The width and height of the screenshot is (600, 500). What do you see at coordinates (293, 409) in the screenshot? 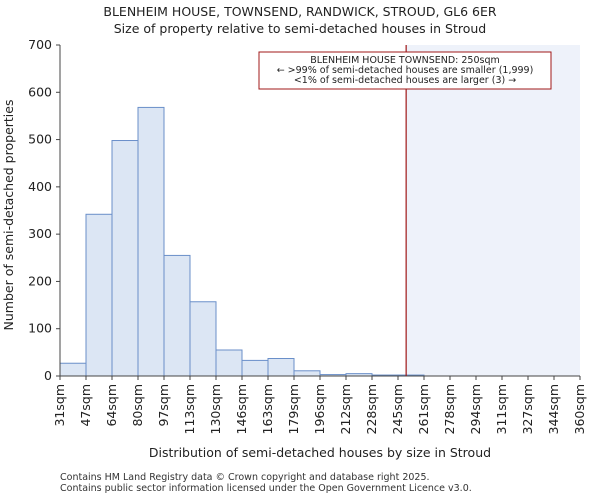
I see `x-tick-label: 179sqm` at bounding box center [293, 409].